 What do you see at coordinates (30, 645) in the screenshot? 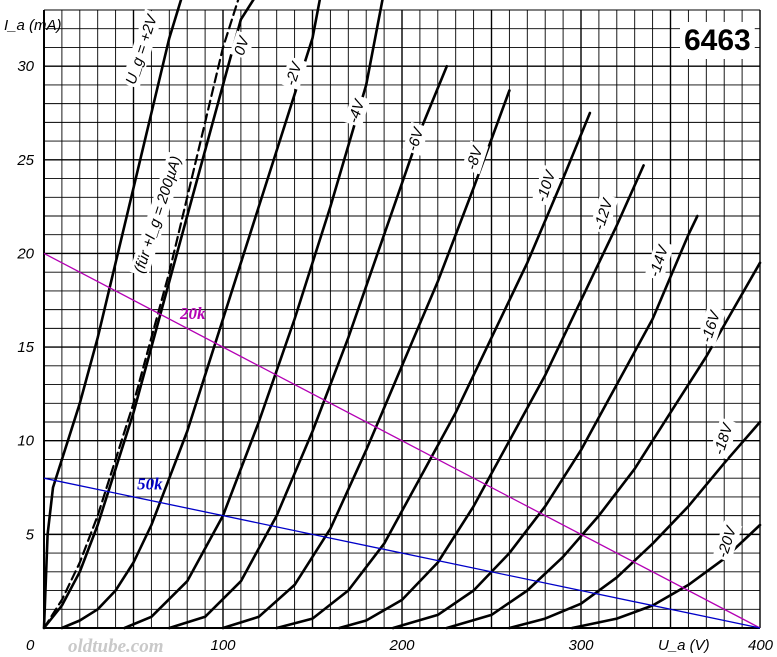
I see `x-tick-label: 0` at bounding box center [30, 645].